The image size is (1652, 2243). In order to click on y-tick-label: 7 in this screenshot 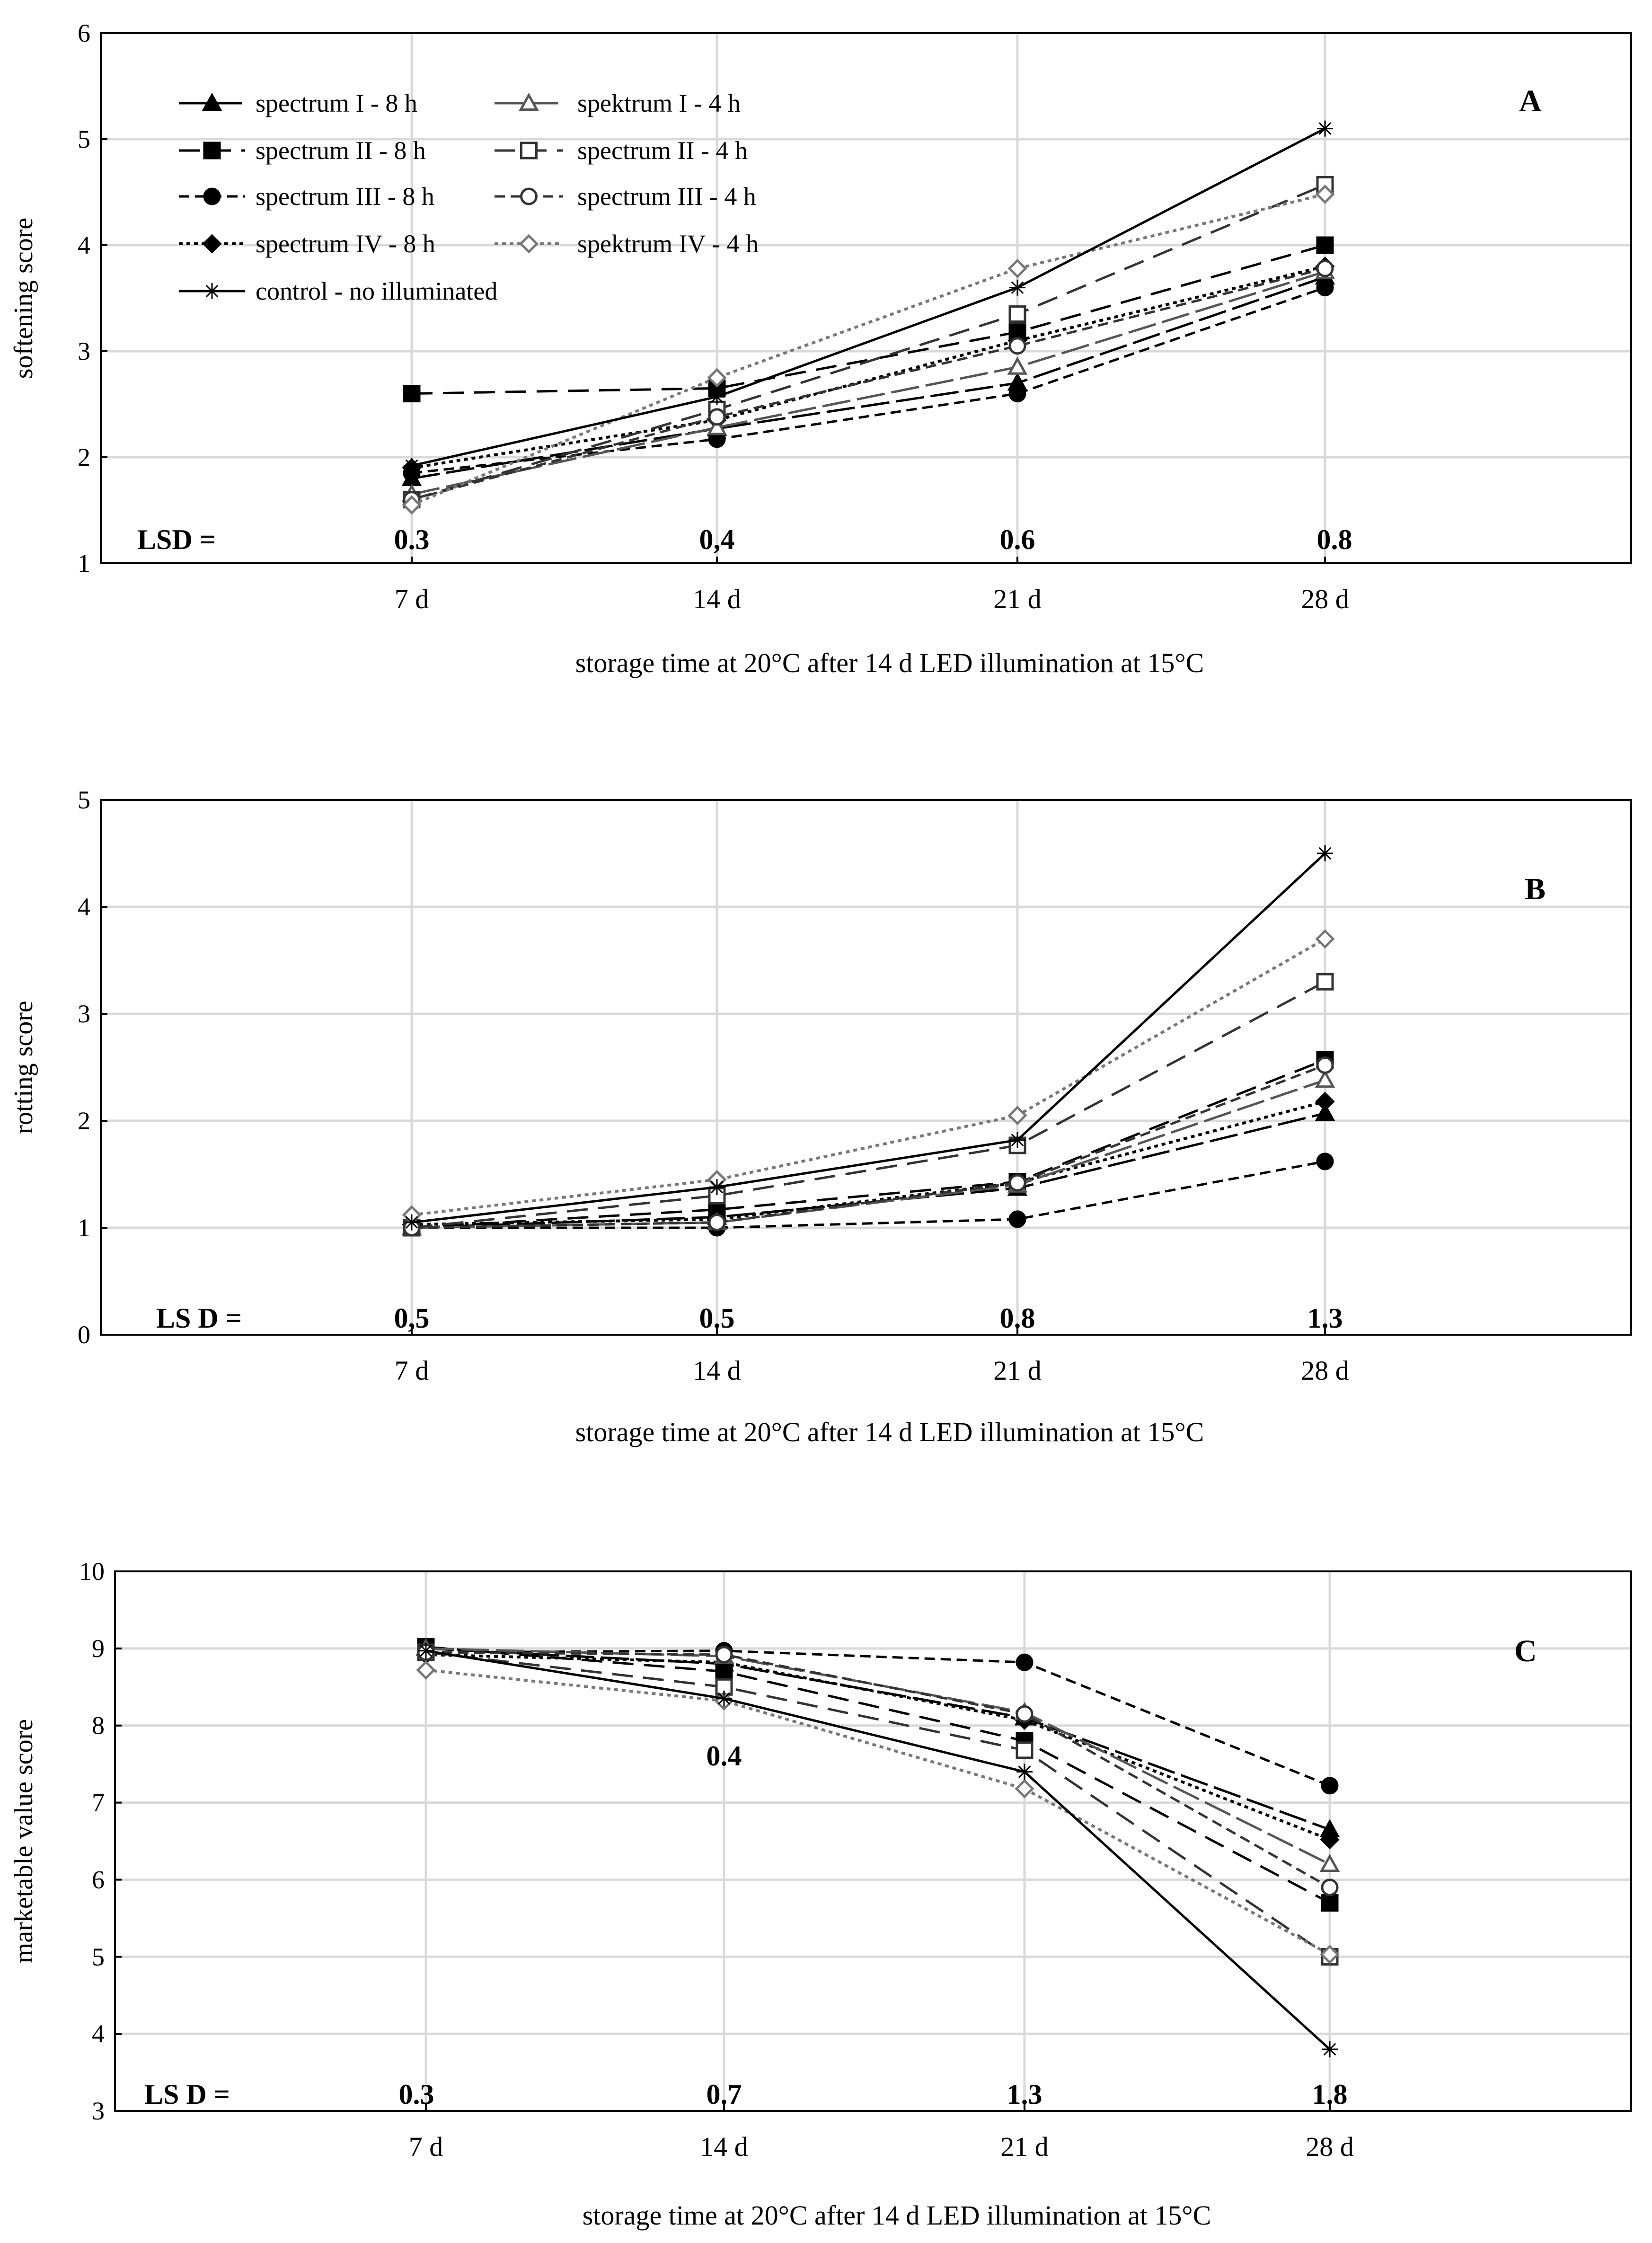, I will do `click(98, 1803)`.